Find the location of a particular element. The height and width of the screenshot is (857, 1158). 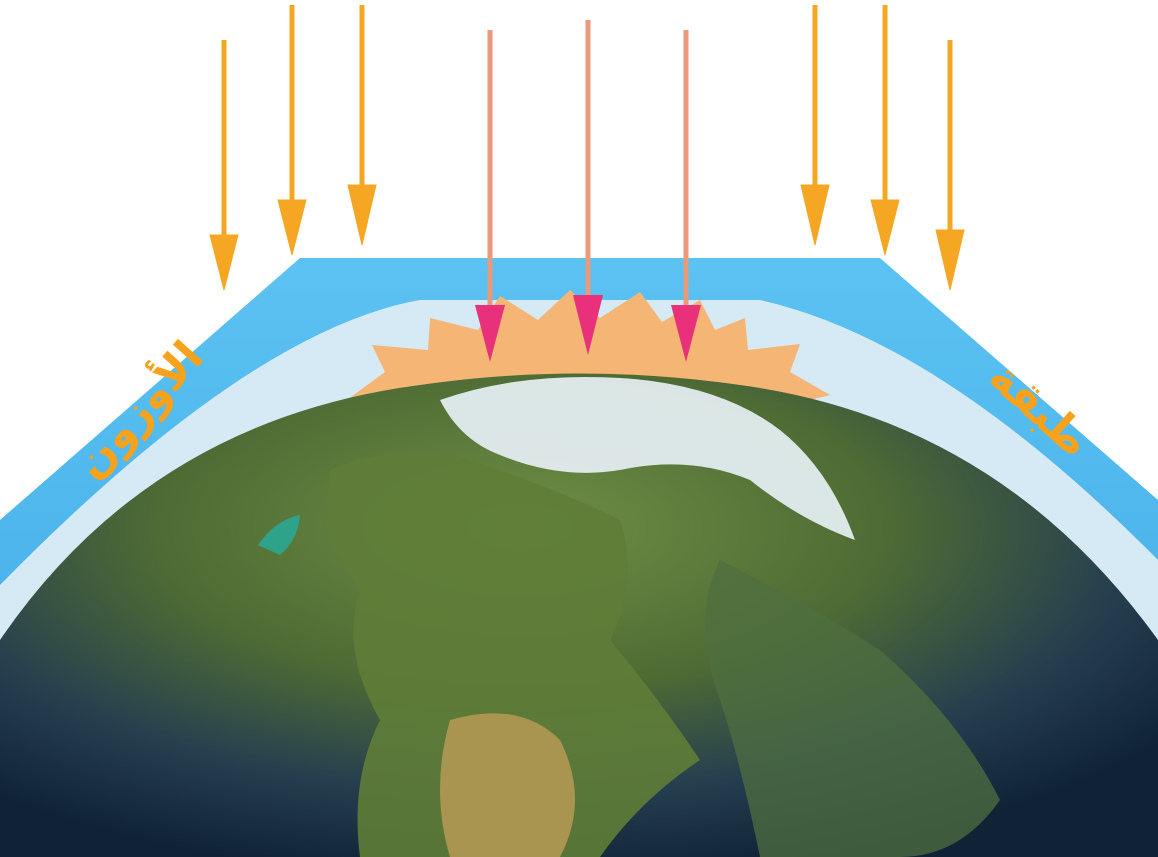

ice-cap is located at coordinates (647, 458).